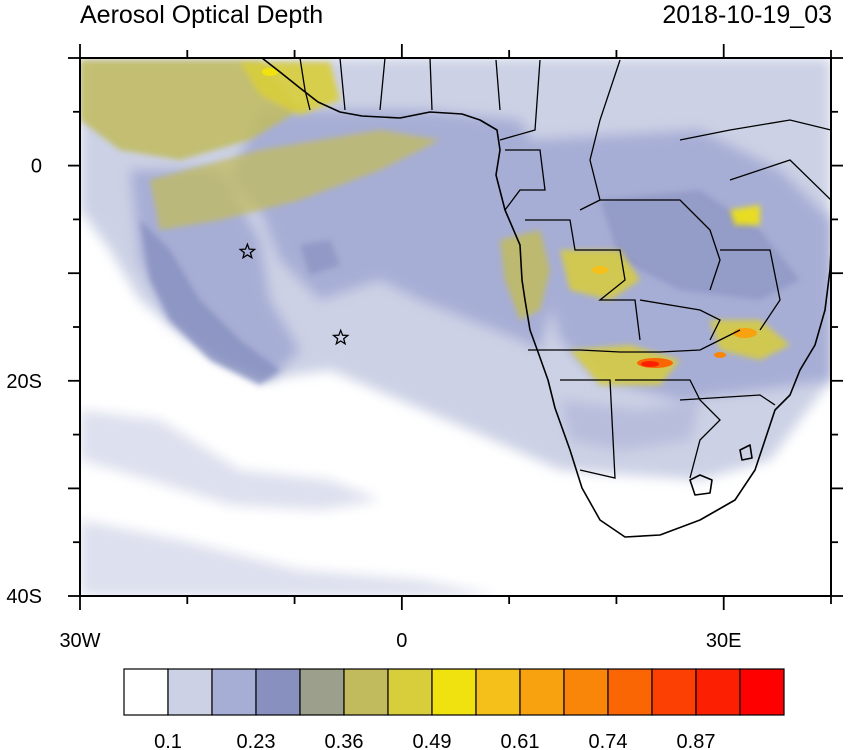  I want to click on colorbar-label: 0.36, so click(344, 740).